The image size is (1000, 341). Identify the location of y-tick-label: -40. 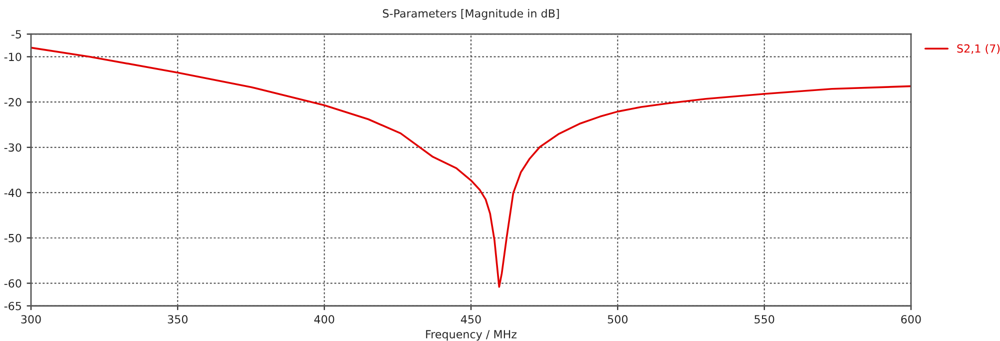
(13, 193).